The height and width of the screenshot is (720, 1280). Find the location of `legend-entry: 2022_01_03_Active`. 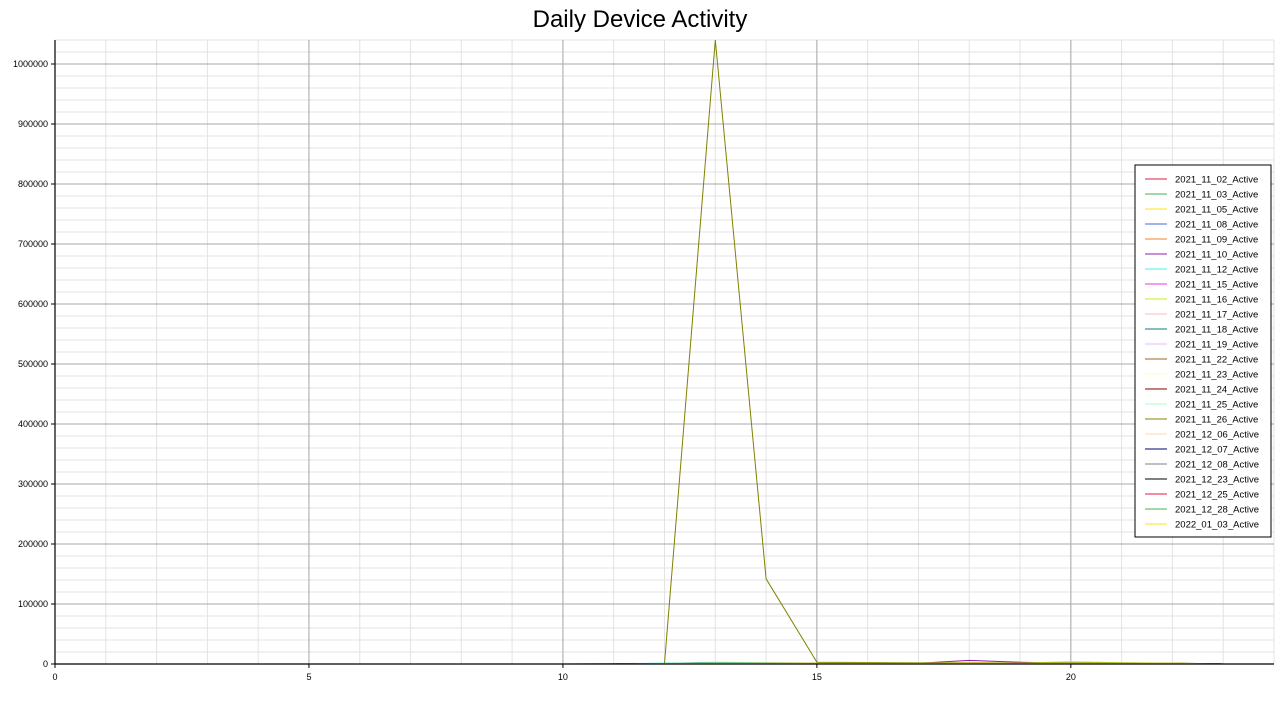

legend-entry: 2022_01_03_Active is located at coordinates (1217, 525).